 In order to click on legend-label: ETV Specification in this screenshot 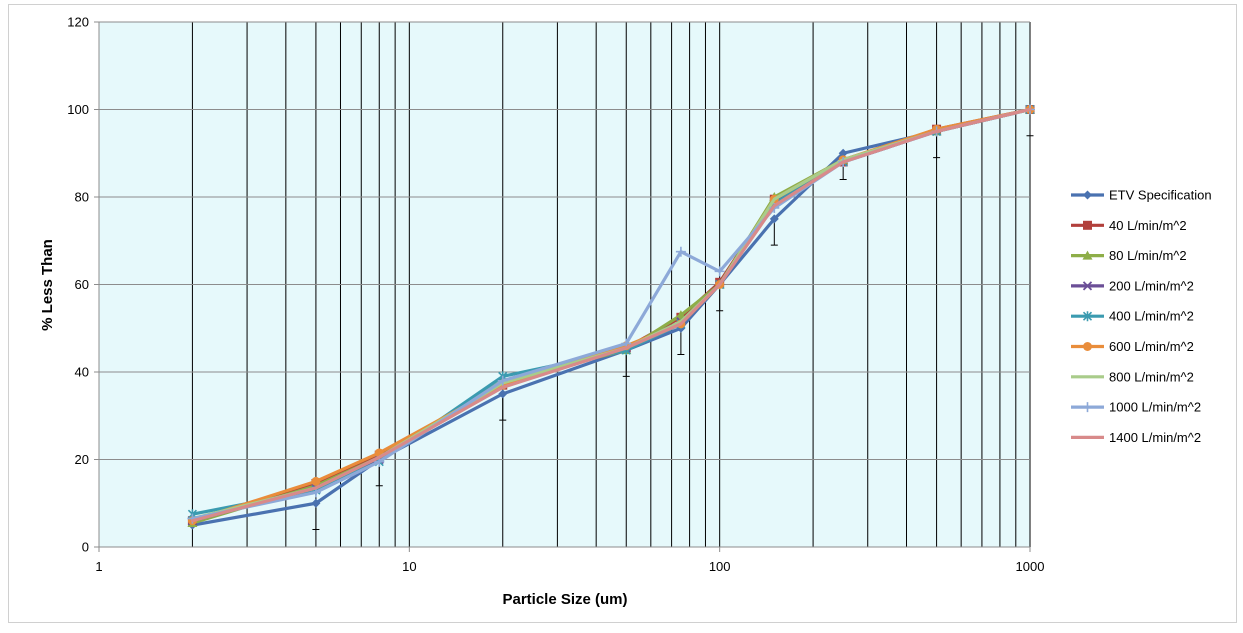, I will do `click(1160, 195)`.